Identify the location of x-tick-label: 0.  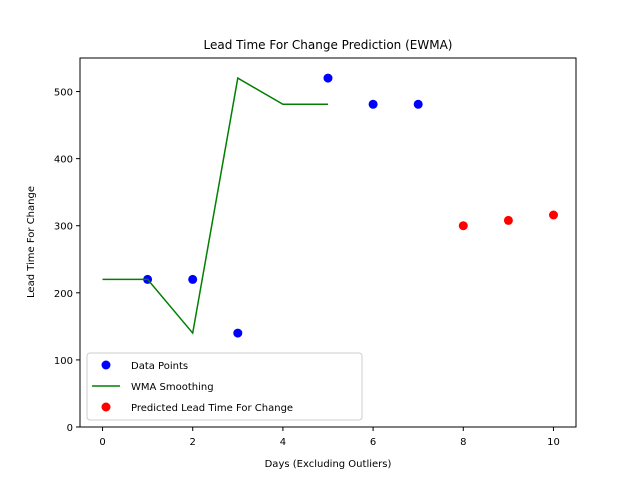
(102, 442).